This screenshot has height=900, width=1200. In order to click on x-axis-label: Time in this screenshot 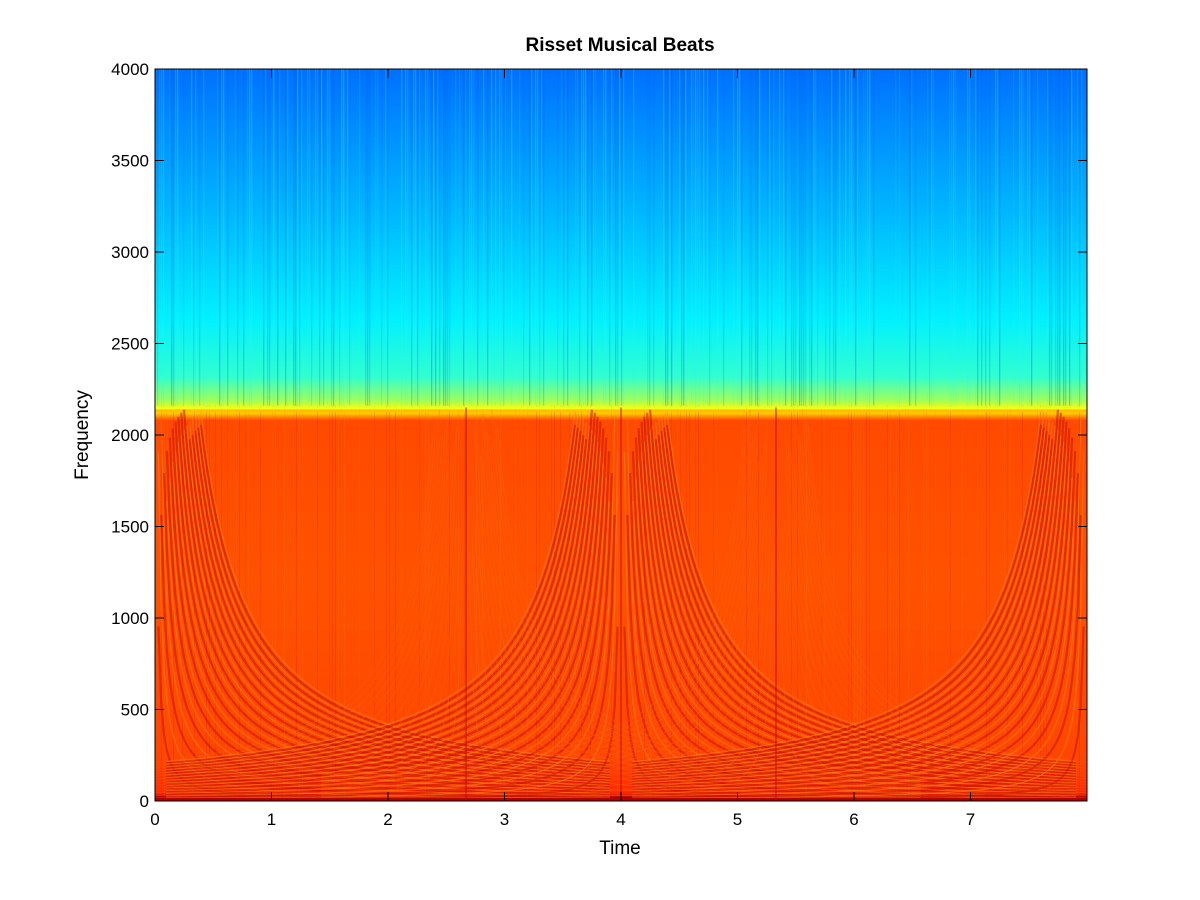, I will do `click(620, 848)`.